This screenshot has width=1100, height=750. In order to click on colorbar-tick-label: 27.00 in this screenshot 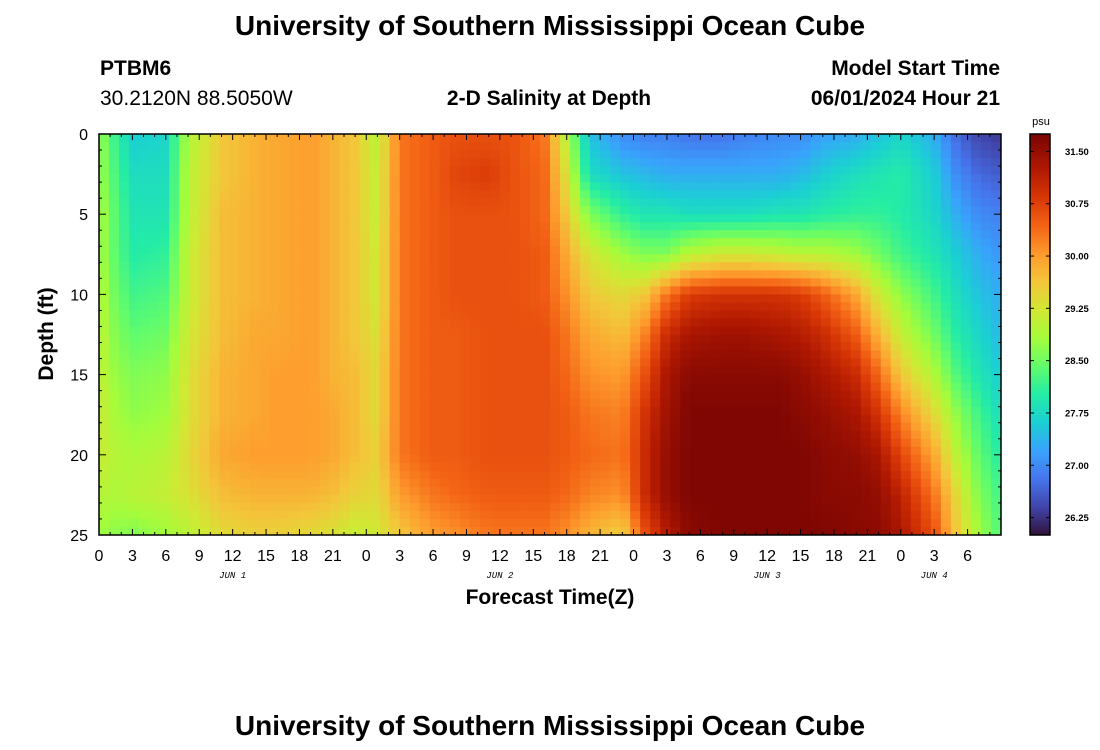, I will do `click(1077, 466)`.